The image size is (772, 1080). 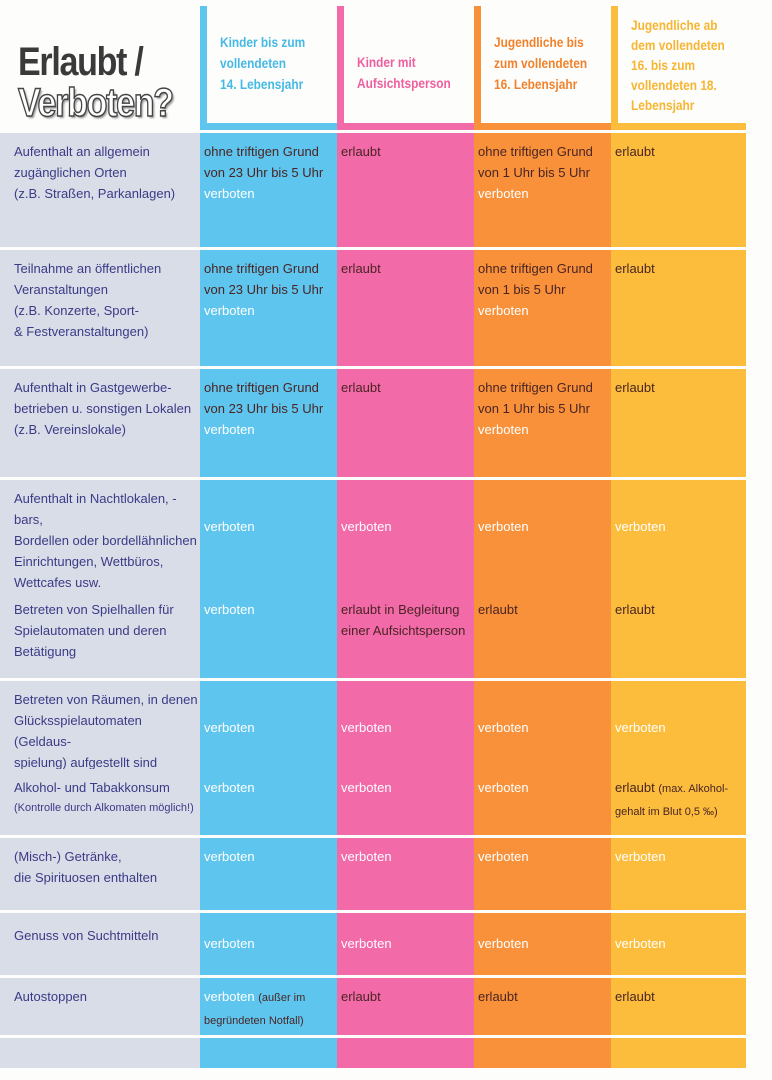 What do you see at coordinates (51, 996) in the screenshot?
I see `row-label: Autostoppen` at bounding box center [51, 996].